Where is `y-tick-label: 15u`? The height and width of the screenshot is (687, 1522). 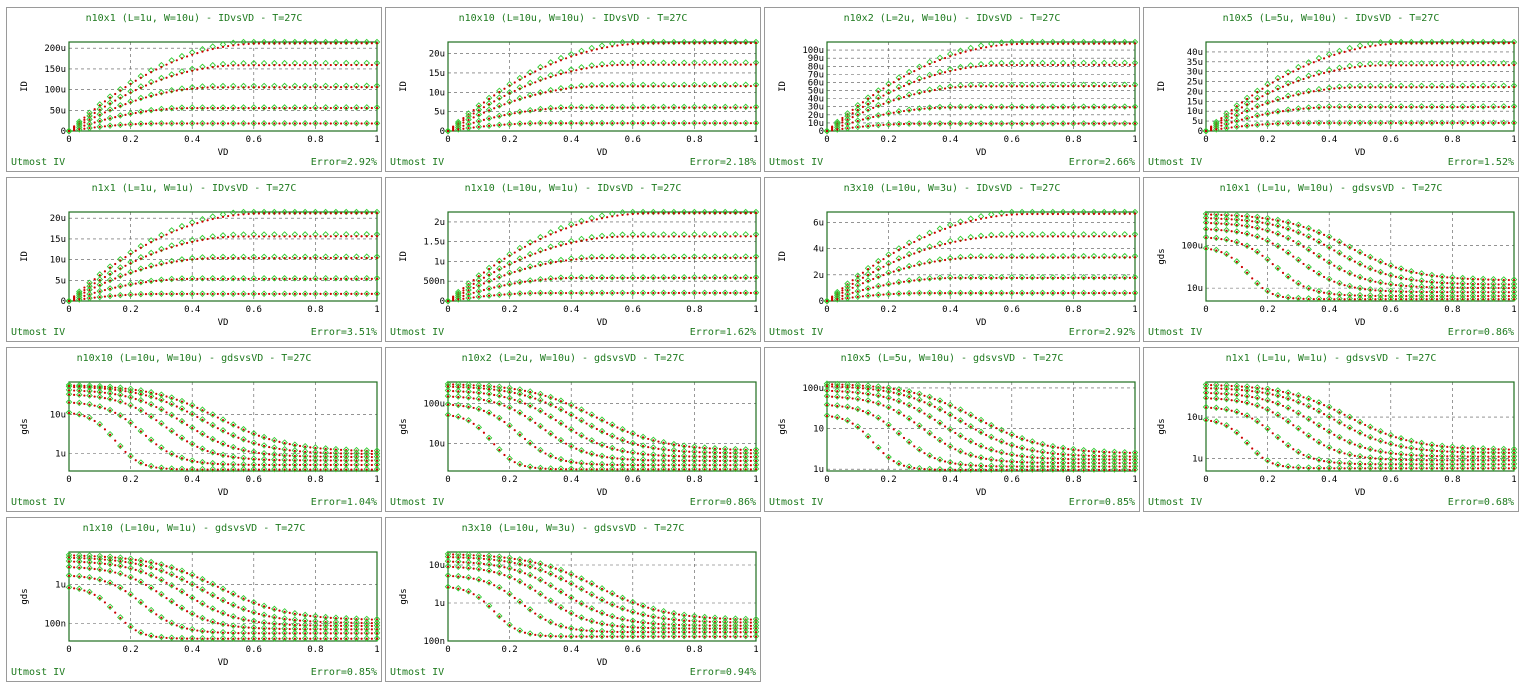
y-tick-label: 15u is located at coordinates (1195, 102).